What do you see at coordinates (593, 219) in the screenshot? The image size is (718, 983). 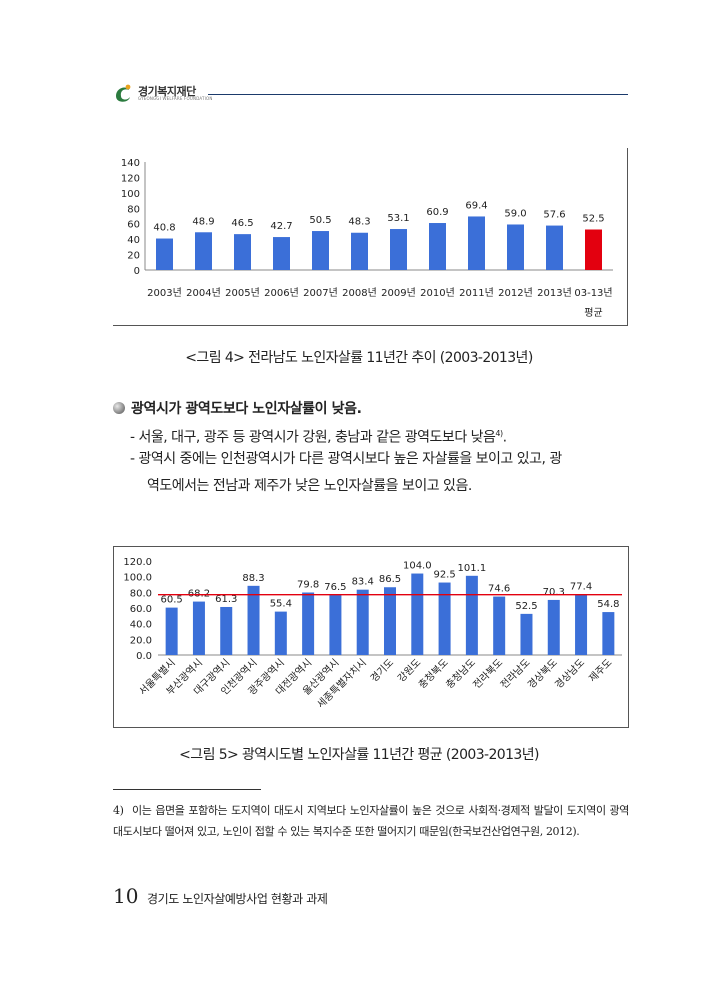 I see `data-label: 52.5` at bounding box center [593, 219].